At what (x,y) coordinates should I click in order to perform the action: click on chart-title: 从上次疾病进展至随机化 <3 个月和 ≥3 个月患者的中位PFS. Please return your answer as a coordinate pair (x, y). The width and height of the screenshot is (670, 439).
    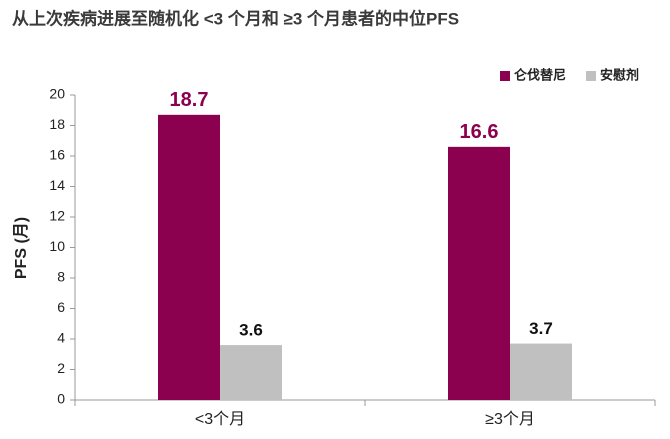
    Looking at the image, I should click on (235, 18).